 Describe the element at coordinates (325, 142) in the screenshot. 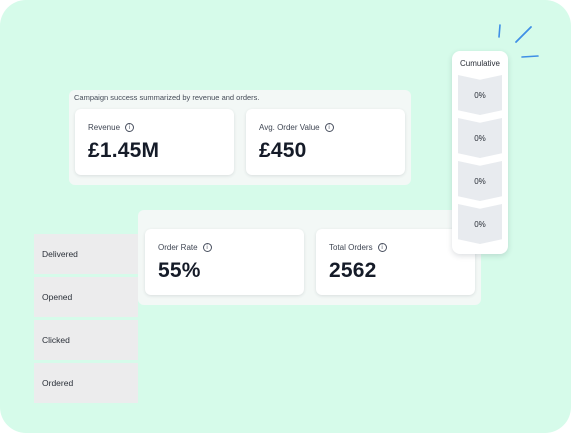

I see `avg-order-value-card: Avg. Order Value i £450` at that location.